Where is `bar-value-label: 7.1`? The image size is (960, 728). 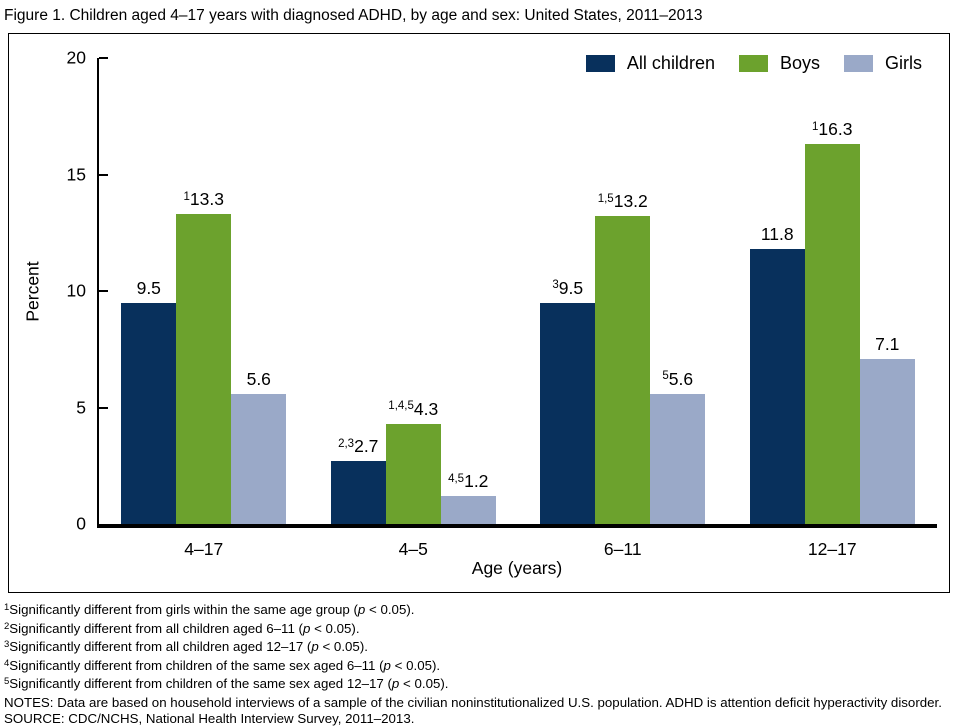
bar-value-label: 7.1 is located at coordinates (887, 344).